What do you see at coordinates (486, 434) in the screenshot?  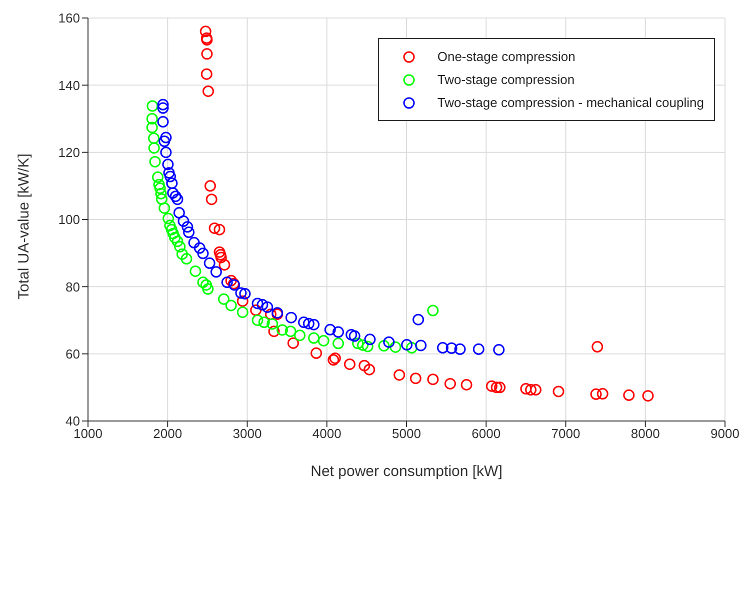 I see `x-tick-label: 6000` at bounding box center [486, 434].